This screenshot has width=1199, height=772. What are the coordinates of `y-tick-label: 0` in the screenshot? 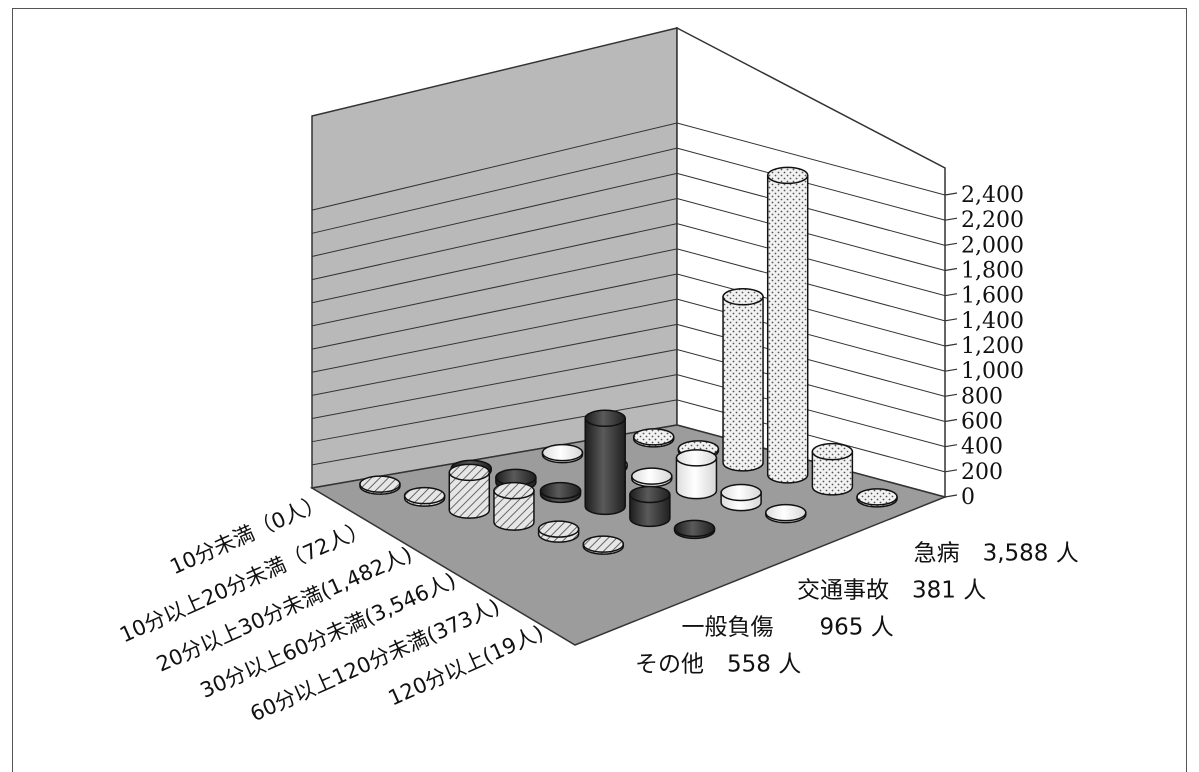 It's located at (968, 497).